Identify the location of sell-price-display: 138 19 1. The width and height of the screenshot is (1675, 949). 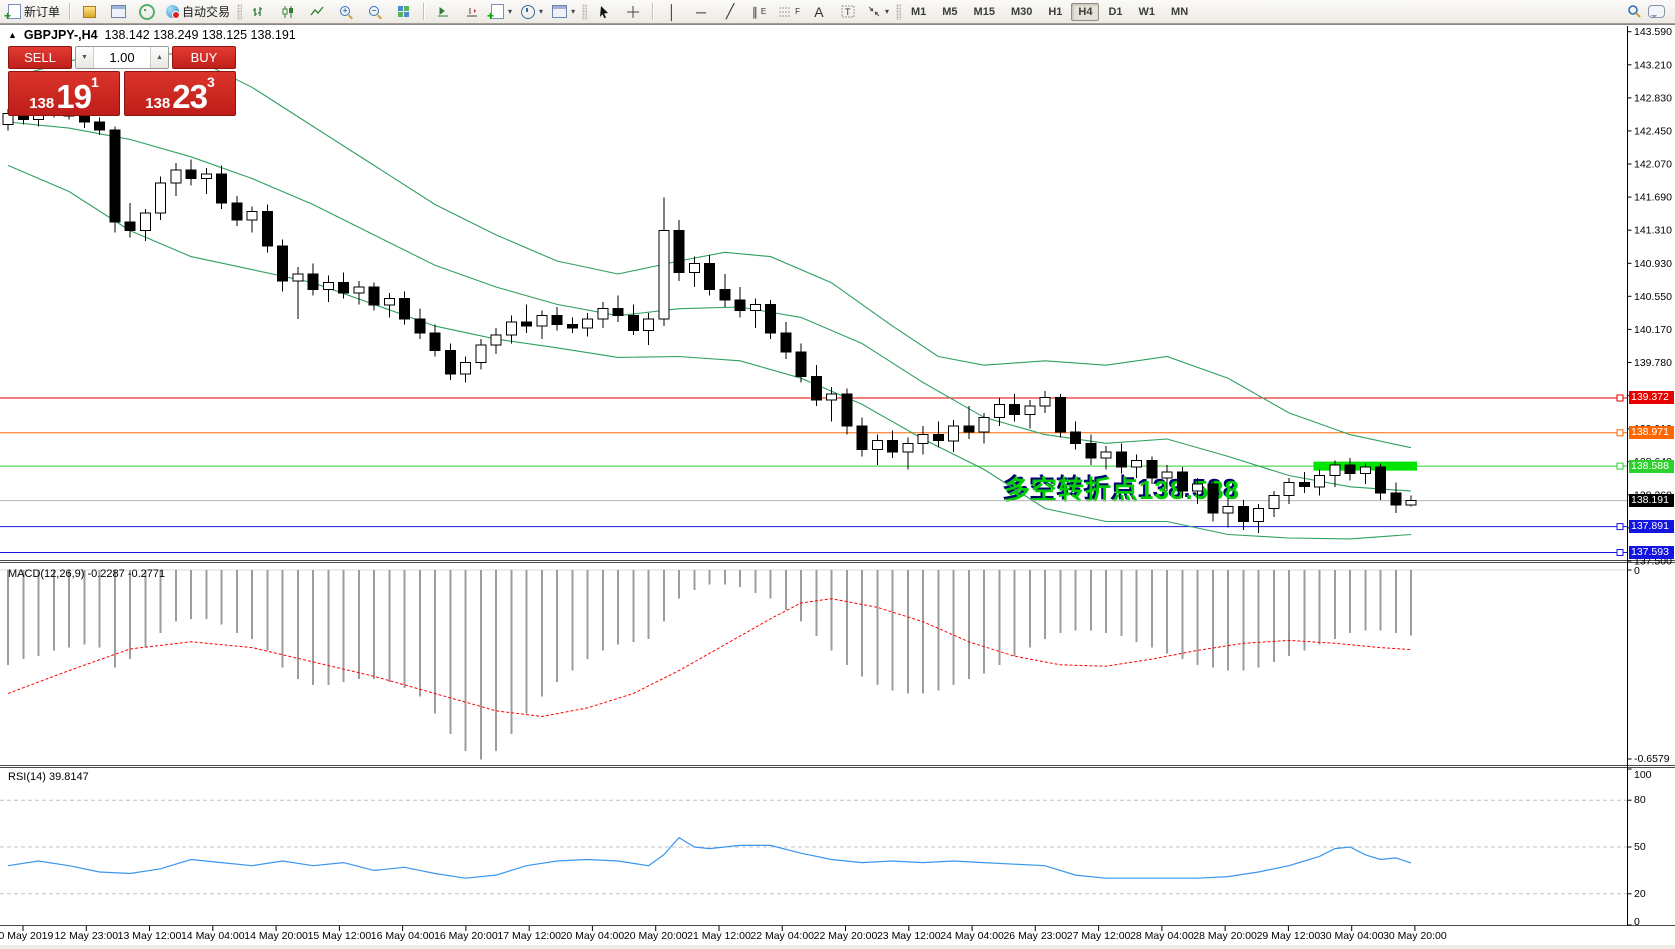
(64, 93).